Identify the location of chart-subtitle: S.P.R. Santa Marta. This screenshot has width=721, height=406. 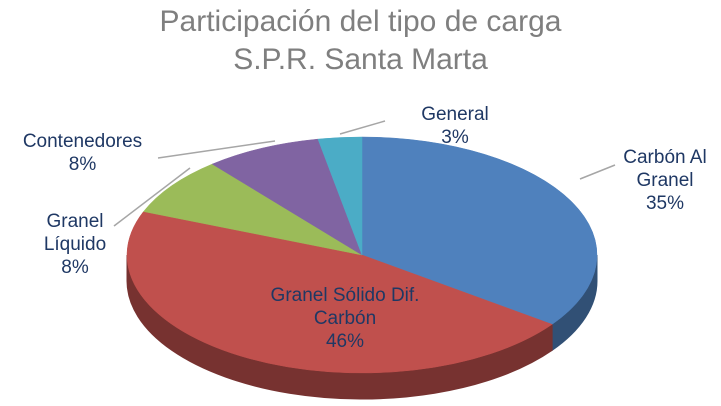
(360, 59).